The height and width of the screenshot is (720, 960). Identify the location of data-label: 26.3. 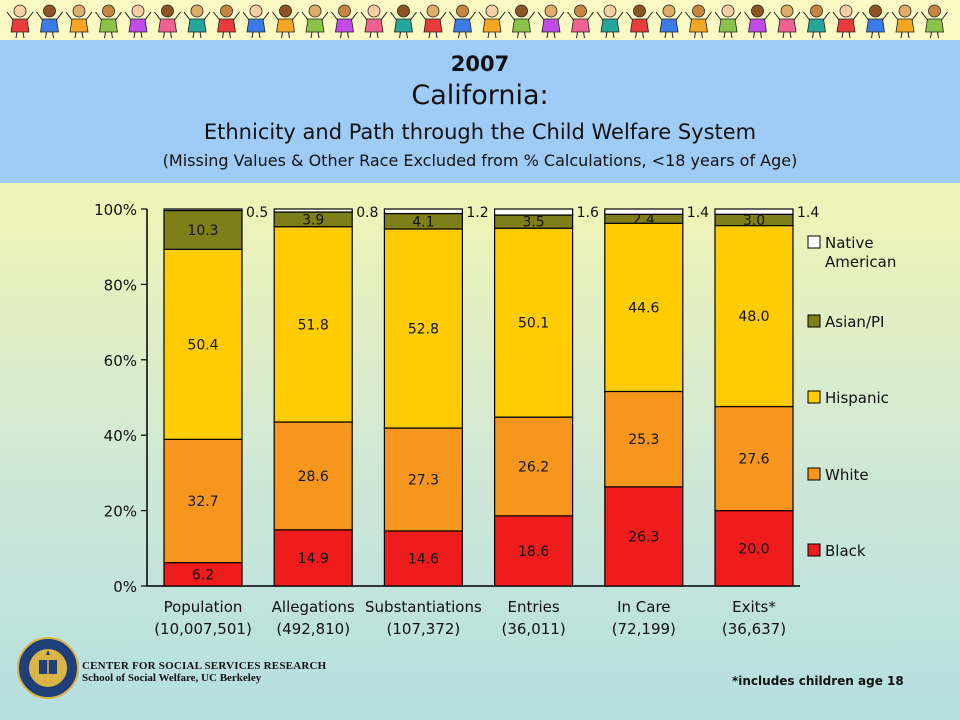
(643, 537).